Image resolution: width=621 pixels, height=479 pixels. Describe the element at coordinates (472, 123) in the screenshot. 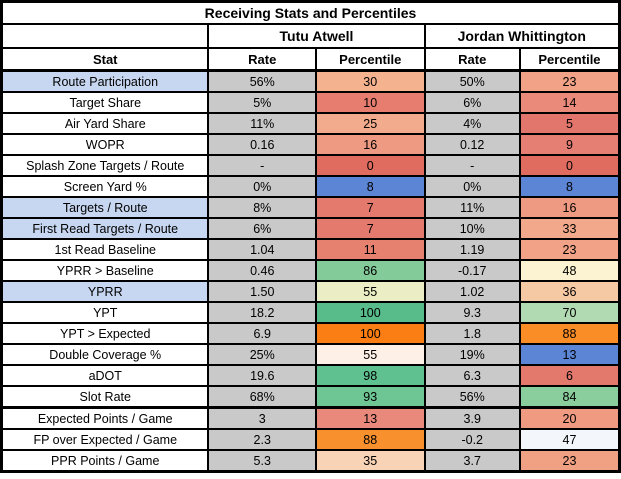

I see `jordan-rate-cell: 4%` at that location.